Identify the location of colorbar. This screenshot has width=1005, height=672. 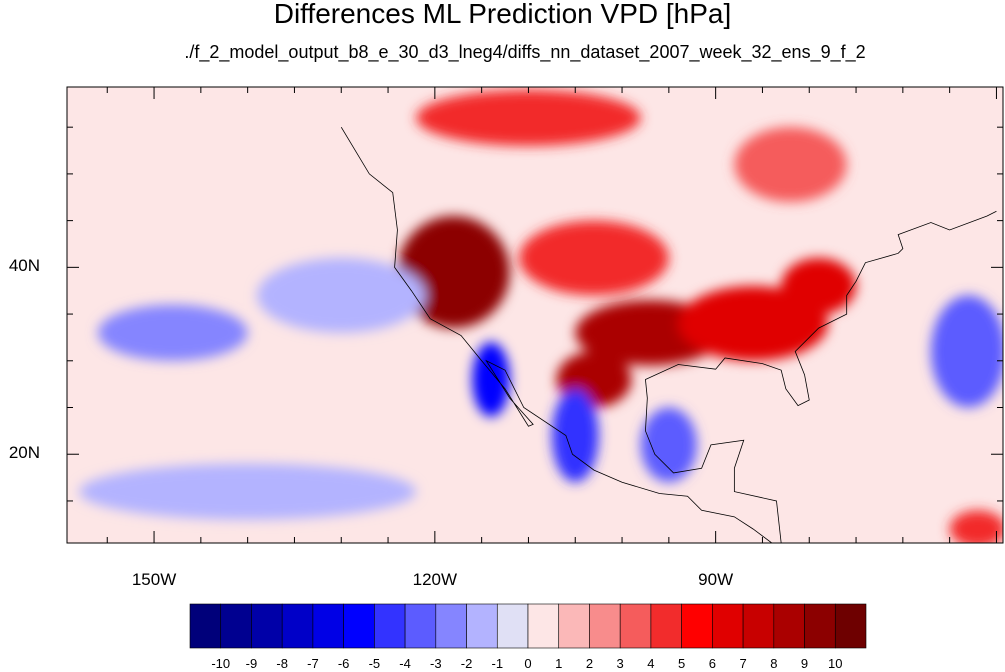
(528, 626).